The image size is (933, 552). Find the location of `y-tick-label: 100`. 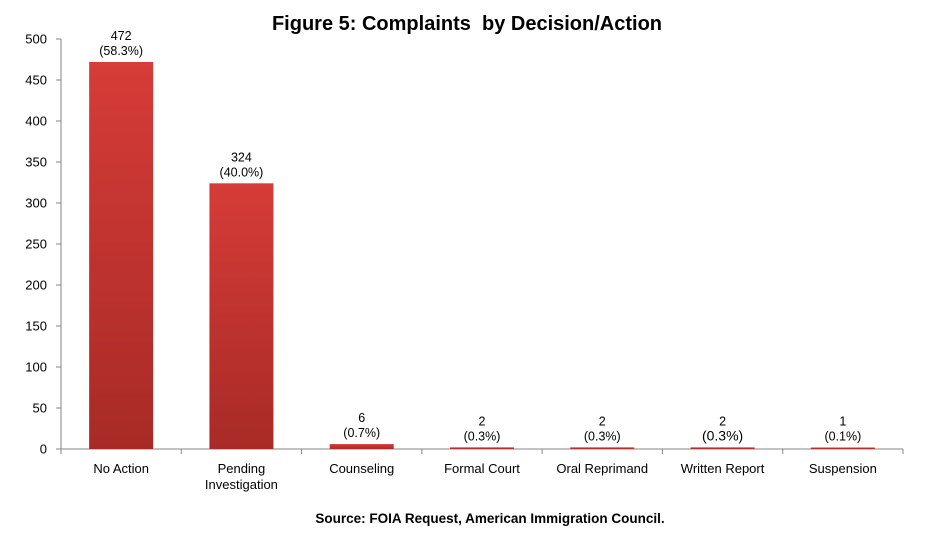

y-tick-label: 100 is located at coordinates (36, 367).